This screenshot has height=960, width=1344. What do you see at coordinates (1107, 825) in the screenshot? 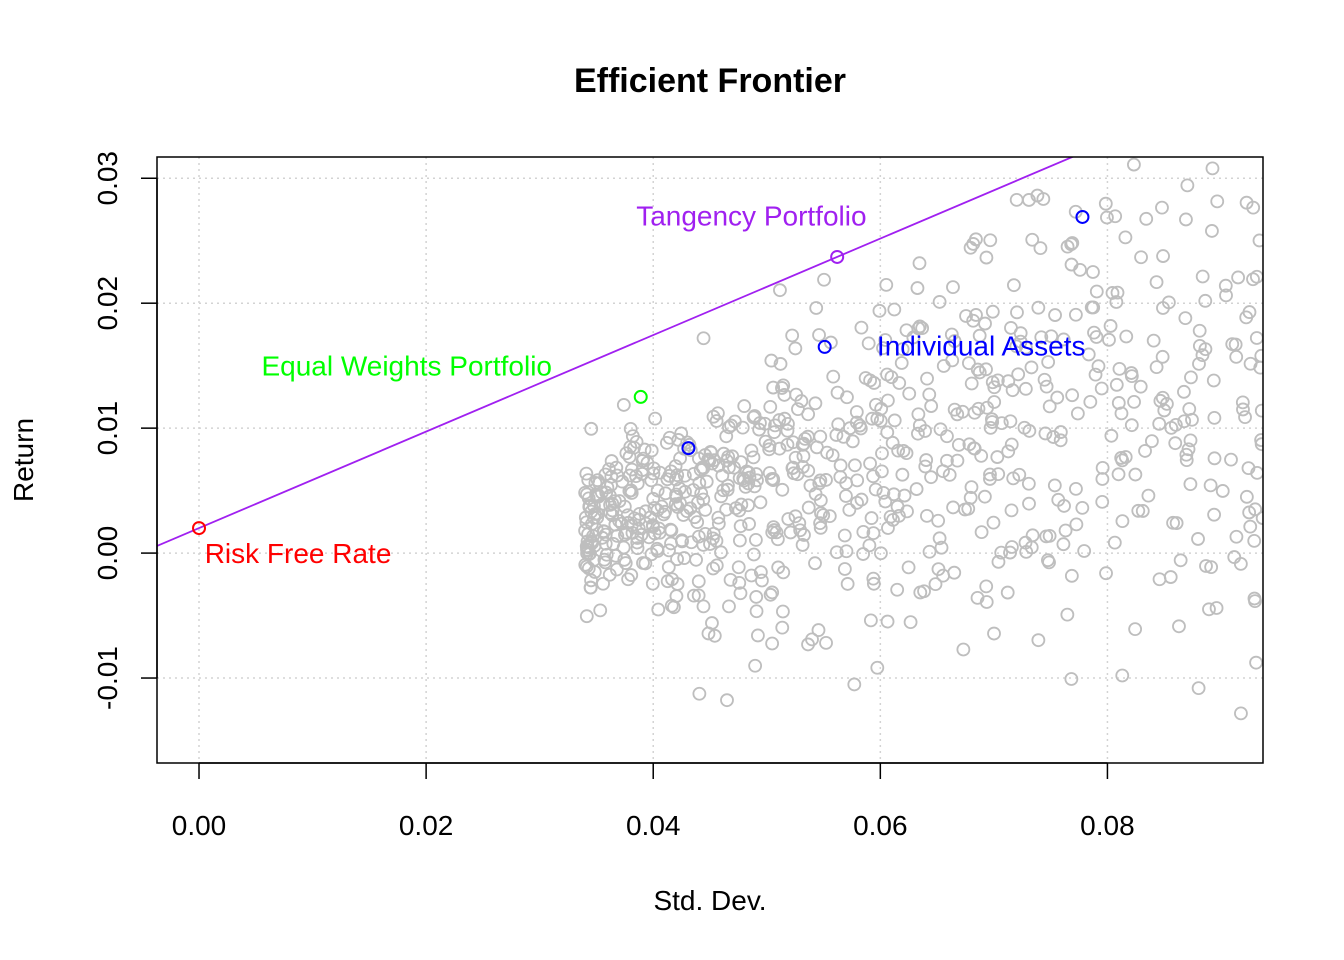
I see `x-tick-label-4: 0.08` at bounding box center [1107, 825].